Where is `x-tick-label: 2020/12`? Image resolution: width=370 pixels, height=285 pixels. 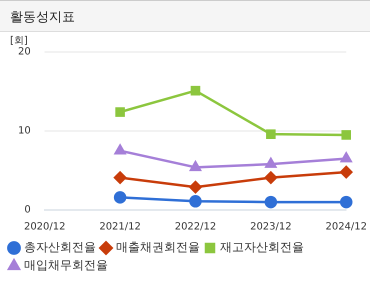
x-tick-label: 2020/12 is located at coordinates (45, 227).